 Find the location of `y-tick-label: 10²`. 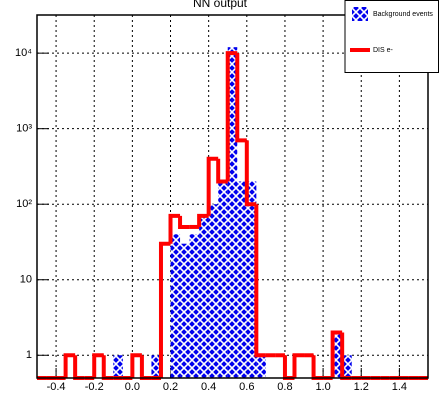

y-tick-label: 10² is located at coordinates (24, 204).